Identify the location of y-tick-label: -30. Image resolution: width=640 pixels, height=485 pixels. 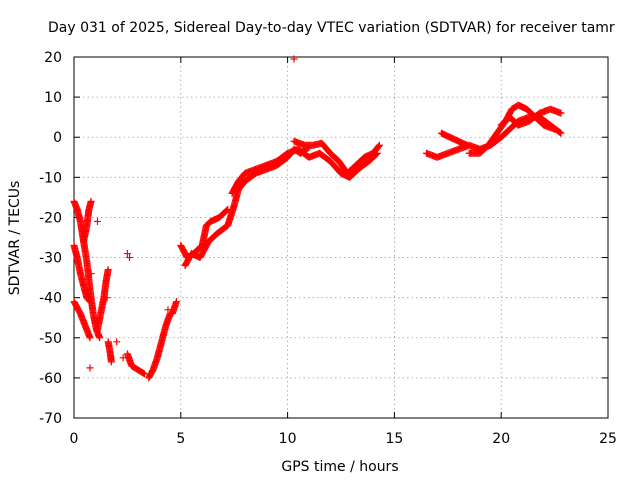
(50, 259).